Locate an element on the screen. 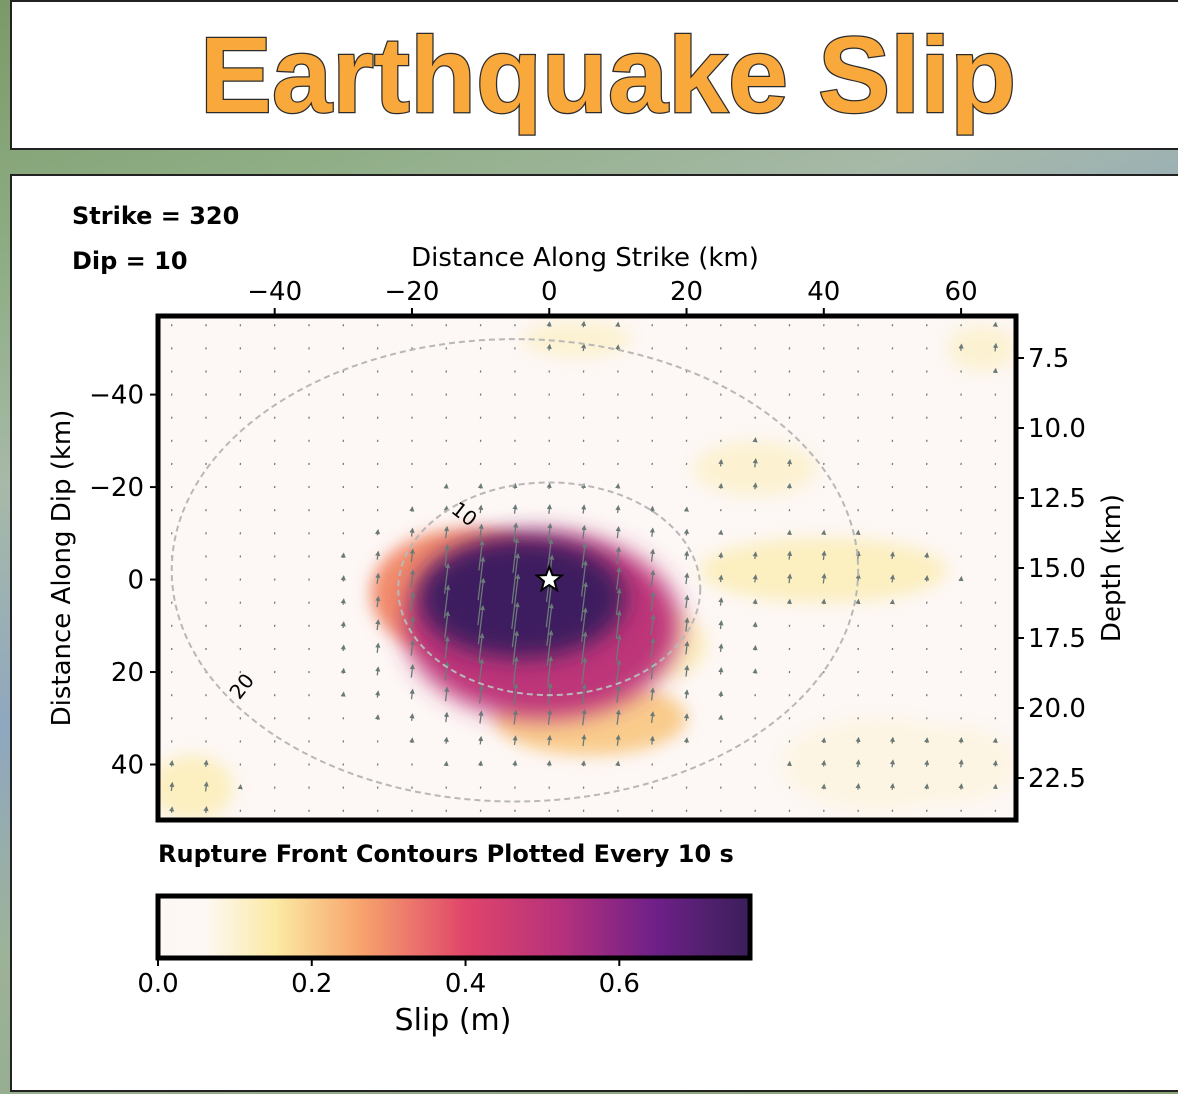 The width and height of the screenshot is (1178, 1094). y-tick-label: 40 is located at coordinates (127, 766).